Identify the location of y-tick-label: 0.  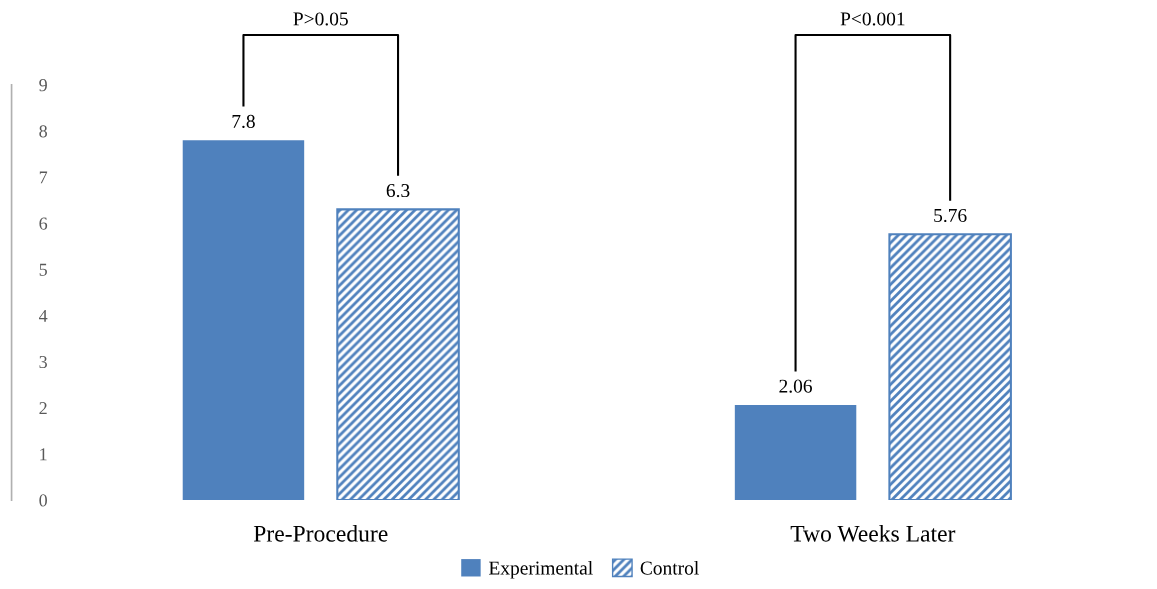
(43, 500).